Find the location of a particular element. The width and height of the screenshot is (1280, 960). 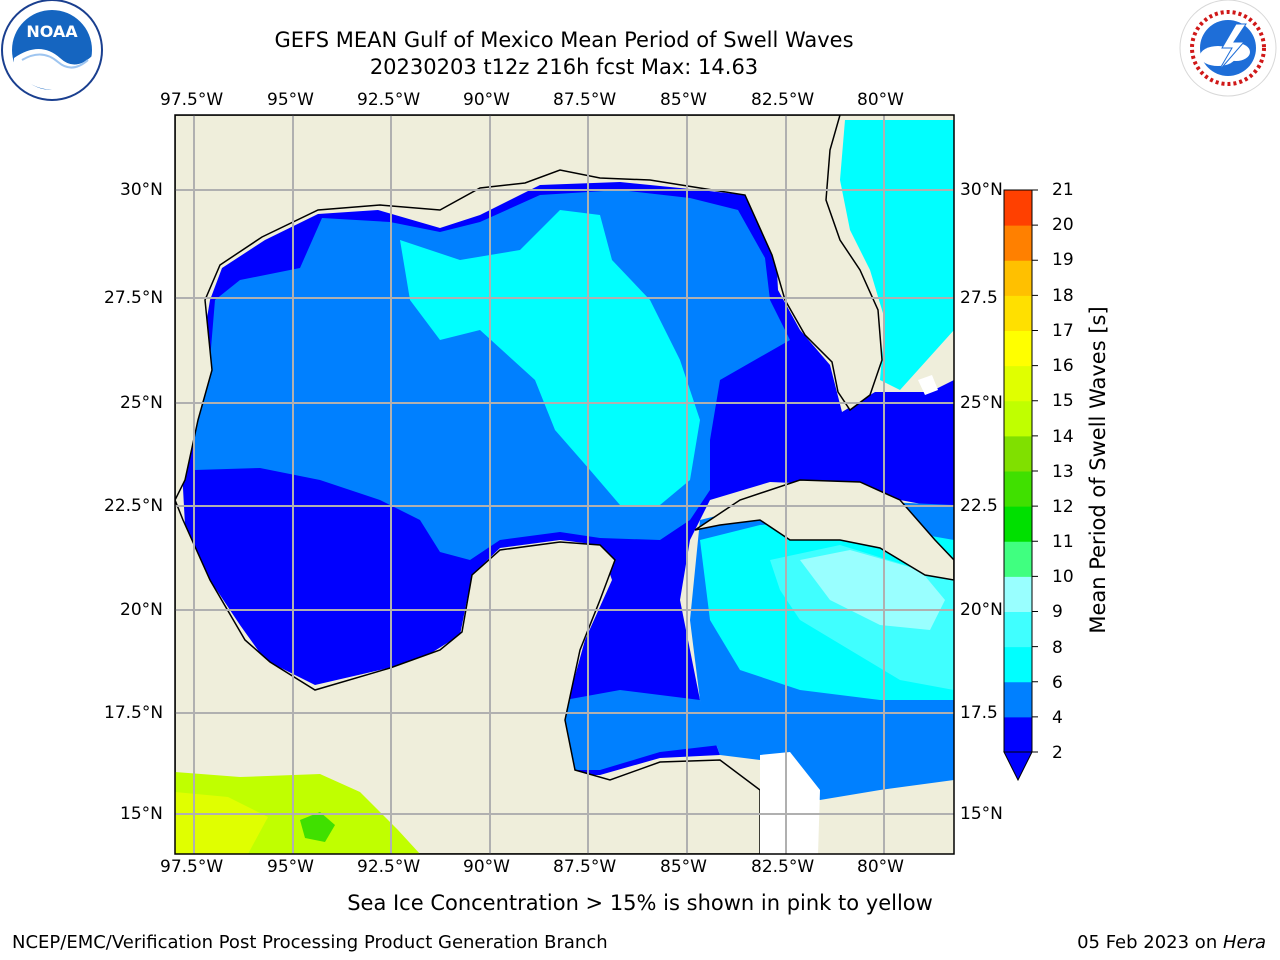

lon-tick-bottom: 92.5°W is located at coordinates (389, 867).